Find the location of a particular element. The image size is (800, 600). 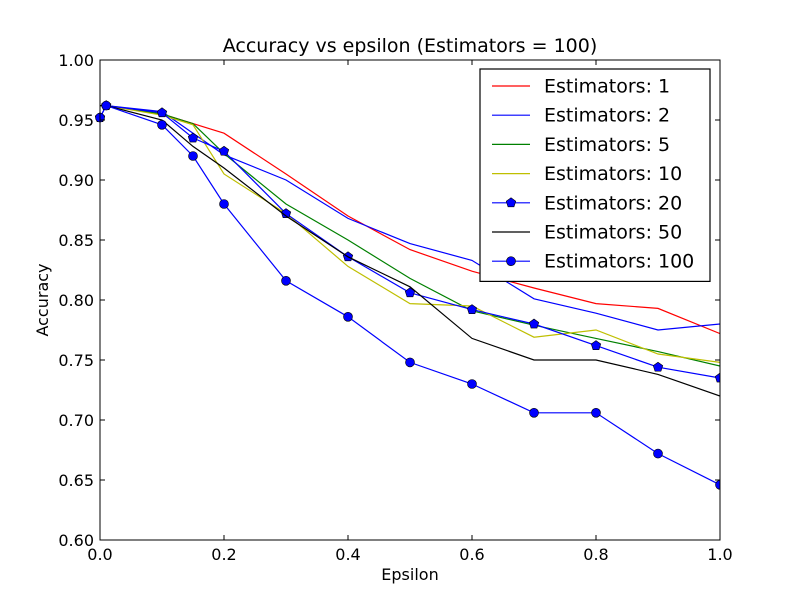

y-tick-label: 0.60 is located at coordinates (76, 540).